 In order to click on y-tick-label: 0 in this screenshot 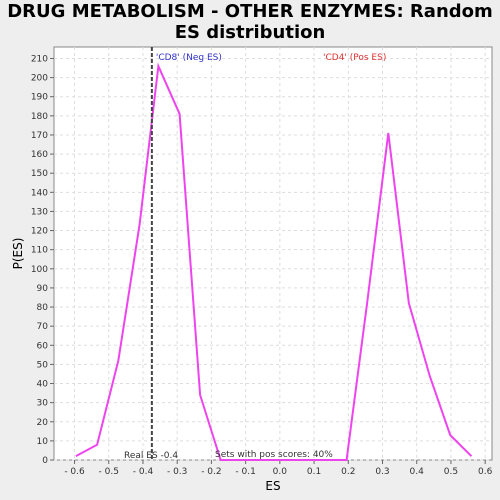, I will do `click(45, 461)`.